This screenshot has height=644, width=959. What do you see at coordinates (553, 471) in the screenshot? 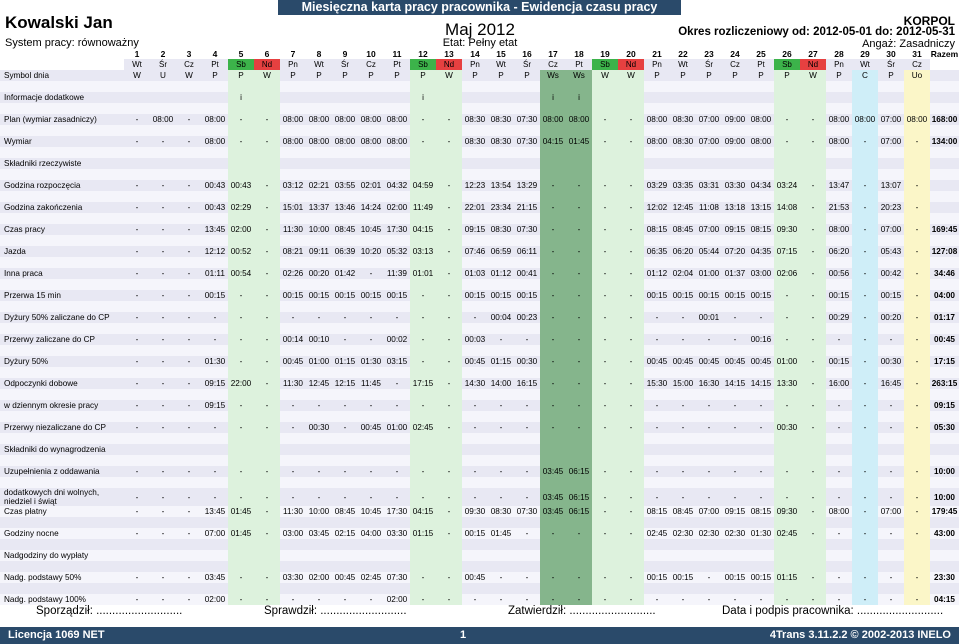
I see `day-cell: 03:45` at bounding box center [553, 471].